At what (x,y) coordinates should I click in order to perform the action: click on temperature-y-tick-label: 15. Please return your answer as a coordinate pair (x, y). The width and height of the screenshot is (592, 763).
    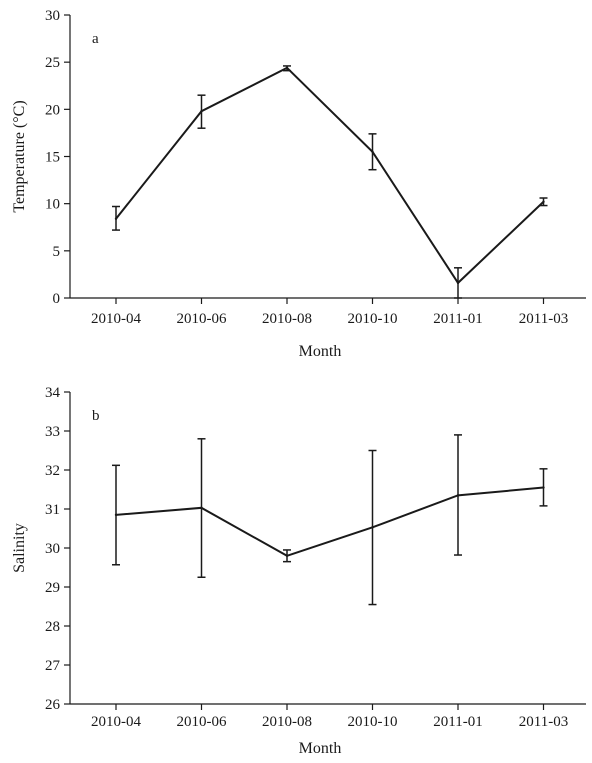
    Looking at the image, I should click on (52, 158).